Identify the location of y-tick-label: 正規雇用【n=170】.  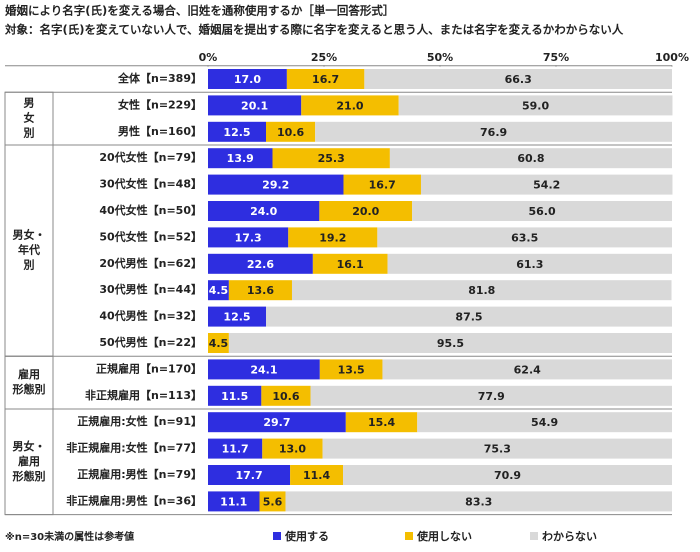
(149, 368).